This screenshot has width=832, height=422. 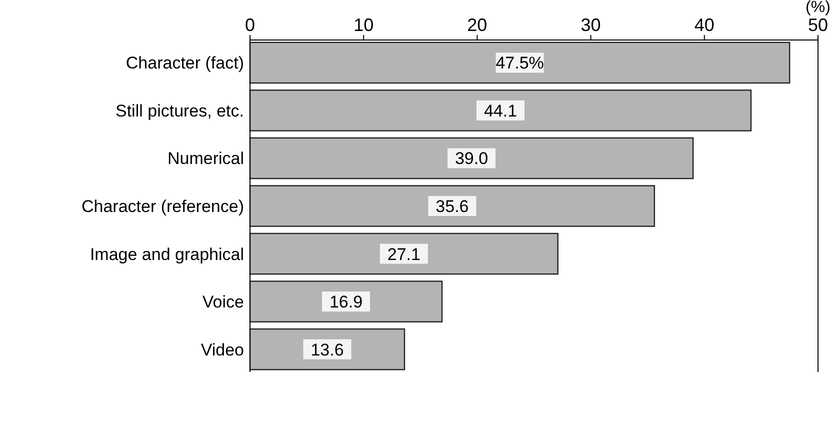 I want to click on y-tick-label: Character (reference), so click(x=162, y=206).